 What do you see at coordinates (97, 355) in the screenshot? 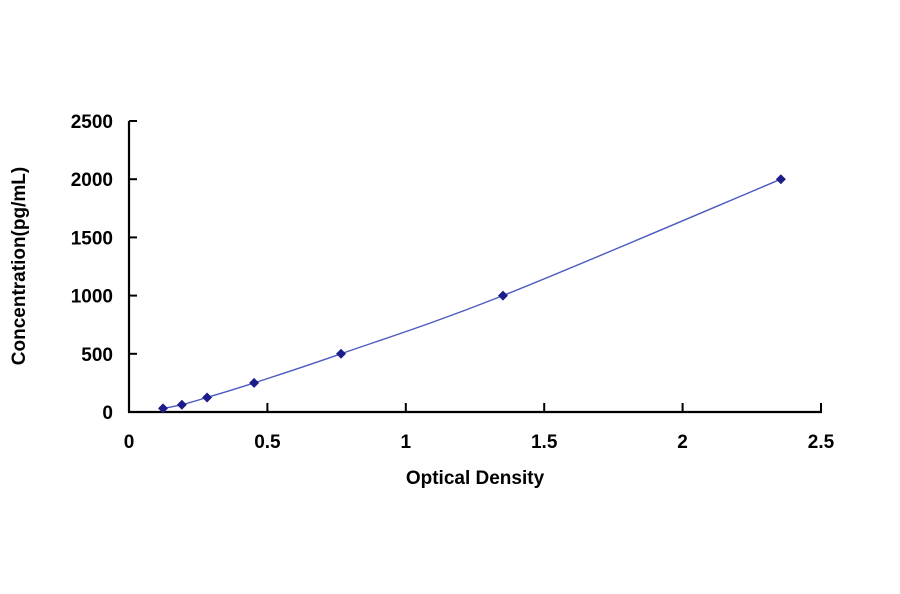
I see `y-tick-label: 500` at bounding box center [97, 355].